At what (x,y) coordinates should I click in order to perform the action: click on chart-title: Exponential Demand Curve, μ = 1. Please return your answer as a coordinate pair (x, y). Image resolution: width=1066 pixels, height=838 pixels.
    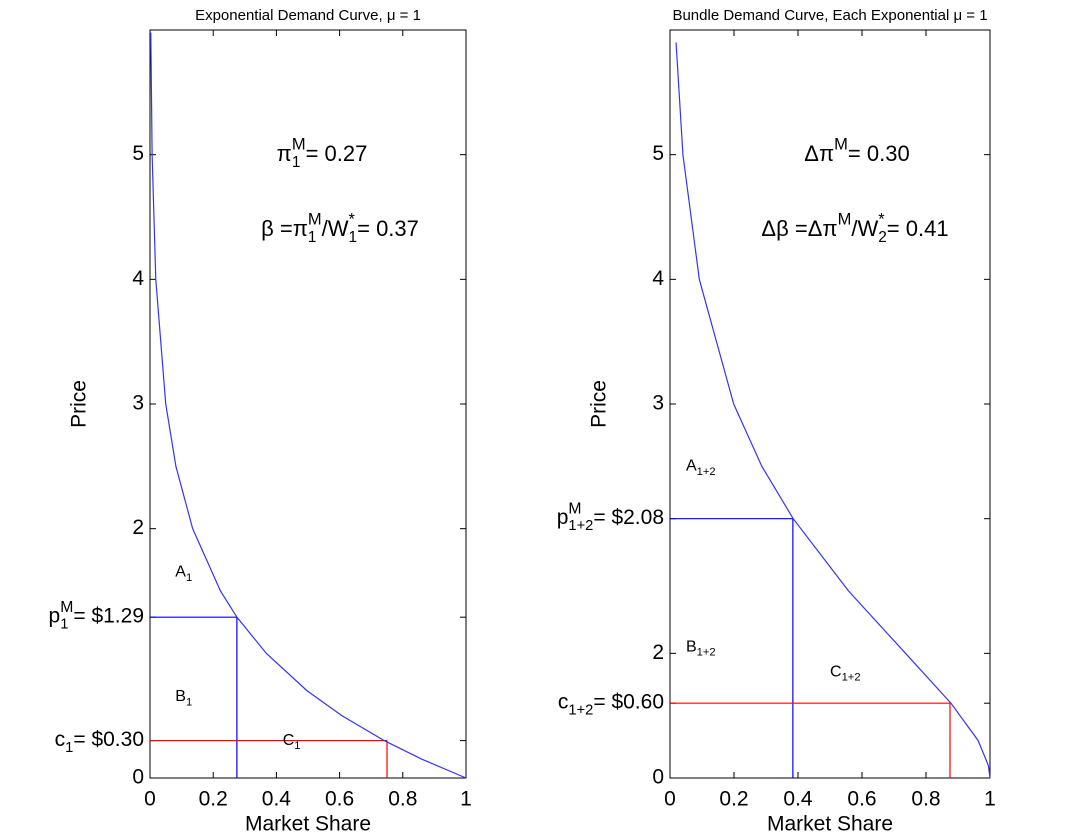
    Looking at the image, I should click on (308, 15).